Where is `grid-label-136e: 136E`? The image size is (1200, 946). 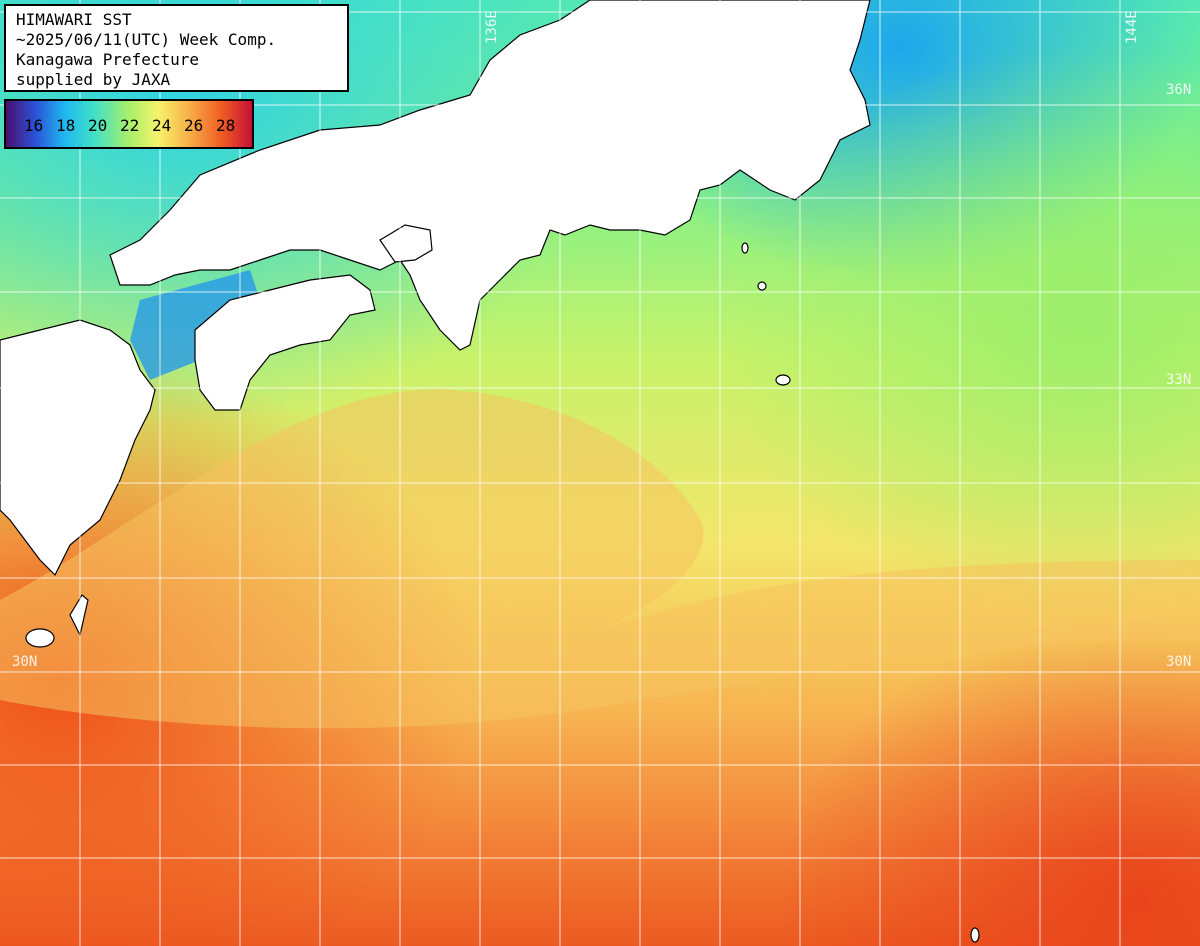
grid-label-136e: 136E is located at coordinates (492, 27).